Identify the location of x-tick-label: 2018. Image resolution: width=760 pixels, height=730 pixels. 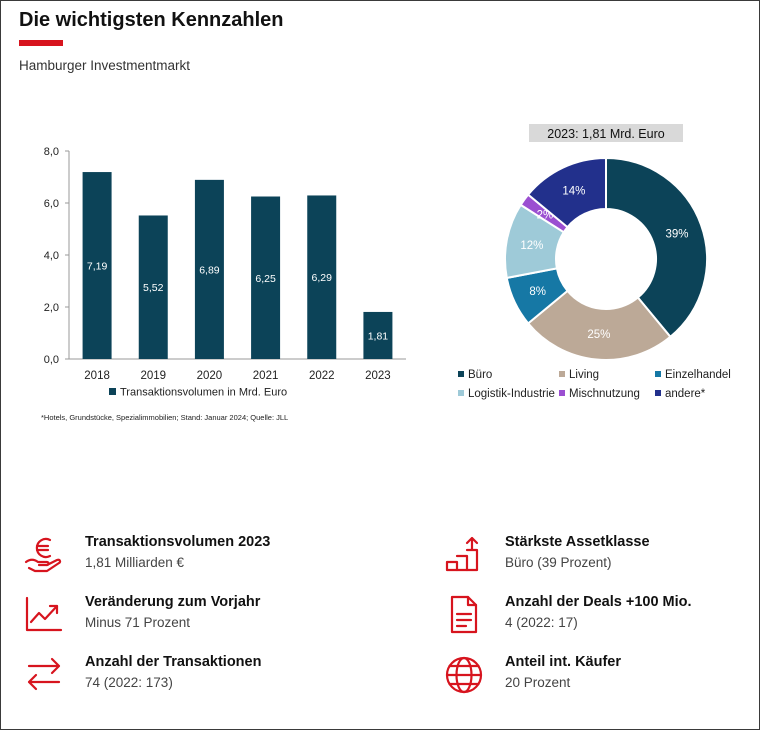
(97, 376).